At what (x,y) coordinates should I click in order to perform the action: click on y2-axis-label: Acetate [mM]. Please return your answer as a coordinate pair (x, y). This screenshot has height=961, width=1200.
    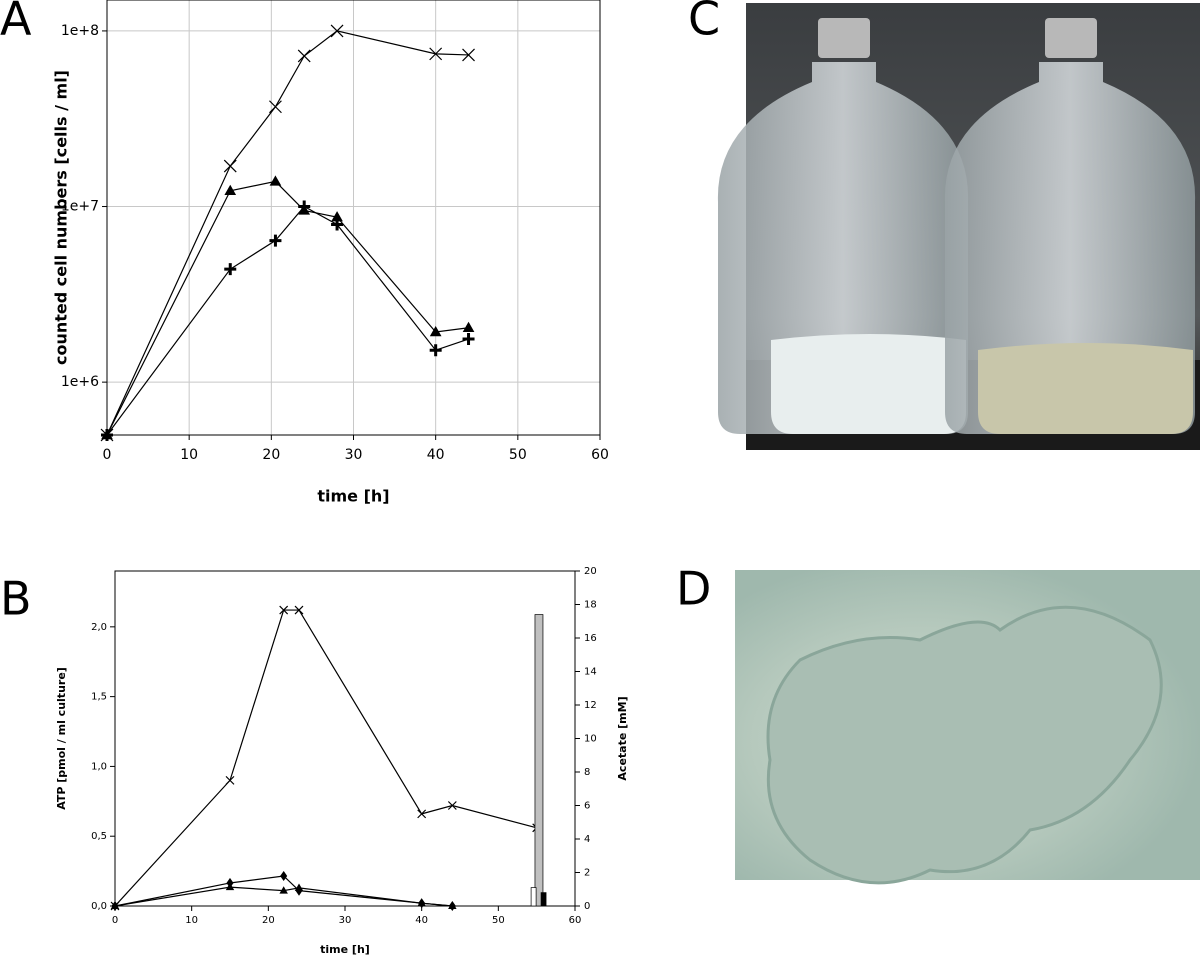
    Looking at the image, I should click on (622, 738).